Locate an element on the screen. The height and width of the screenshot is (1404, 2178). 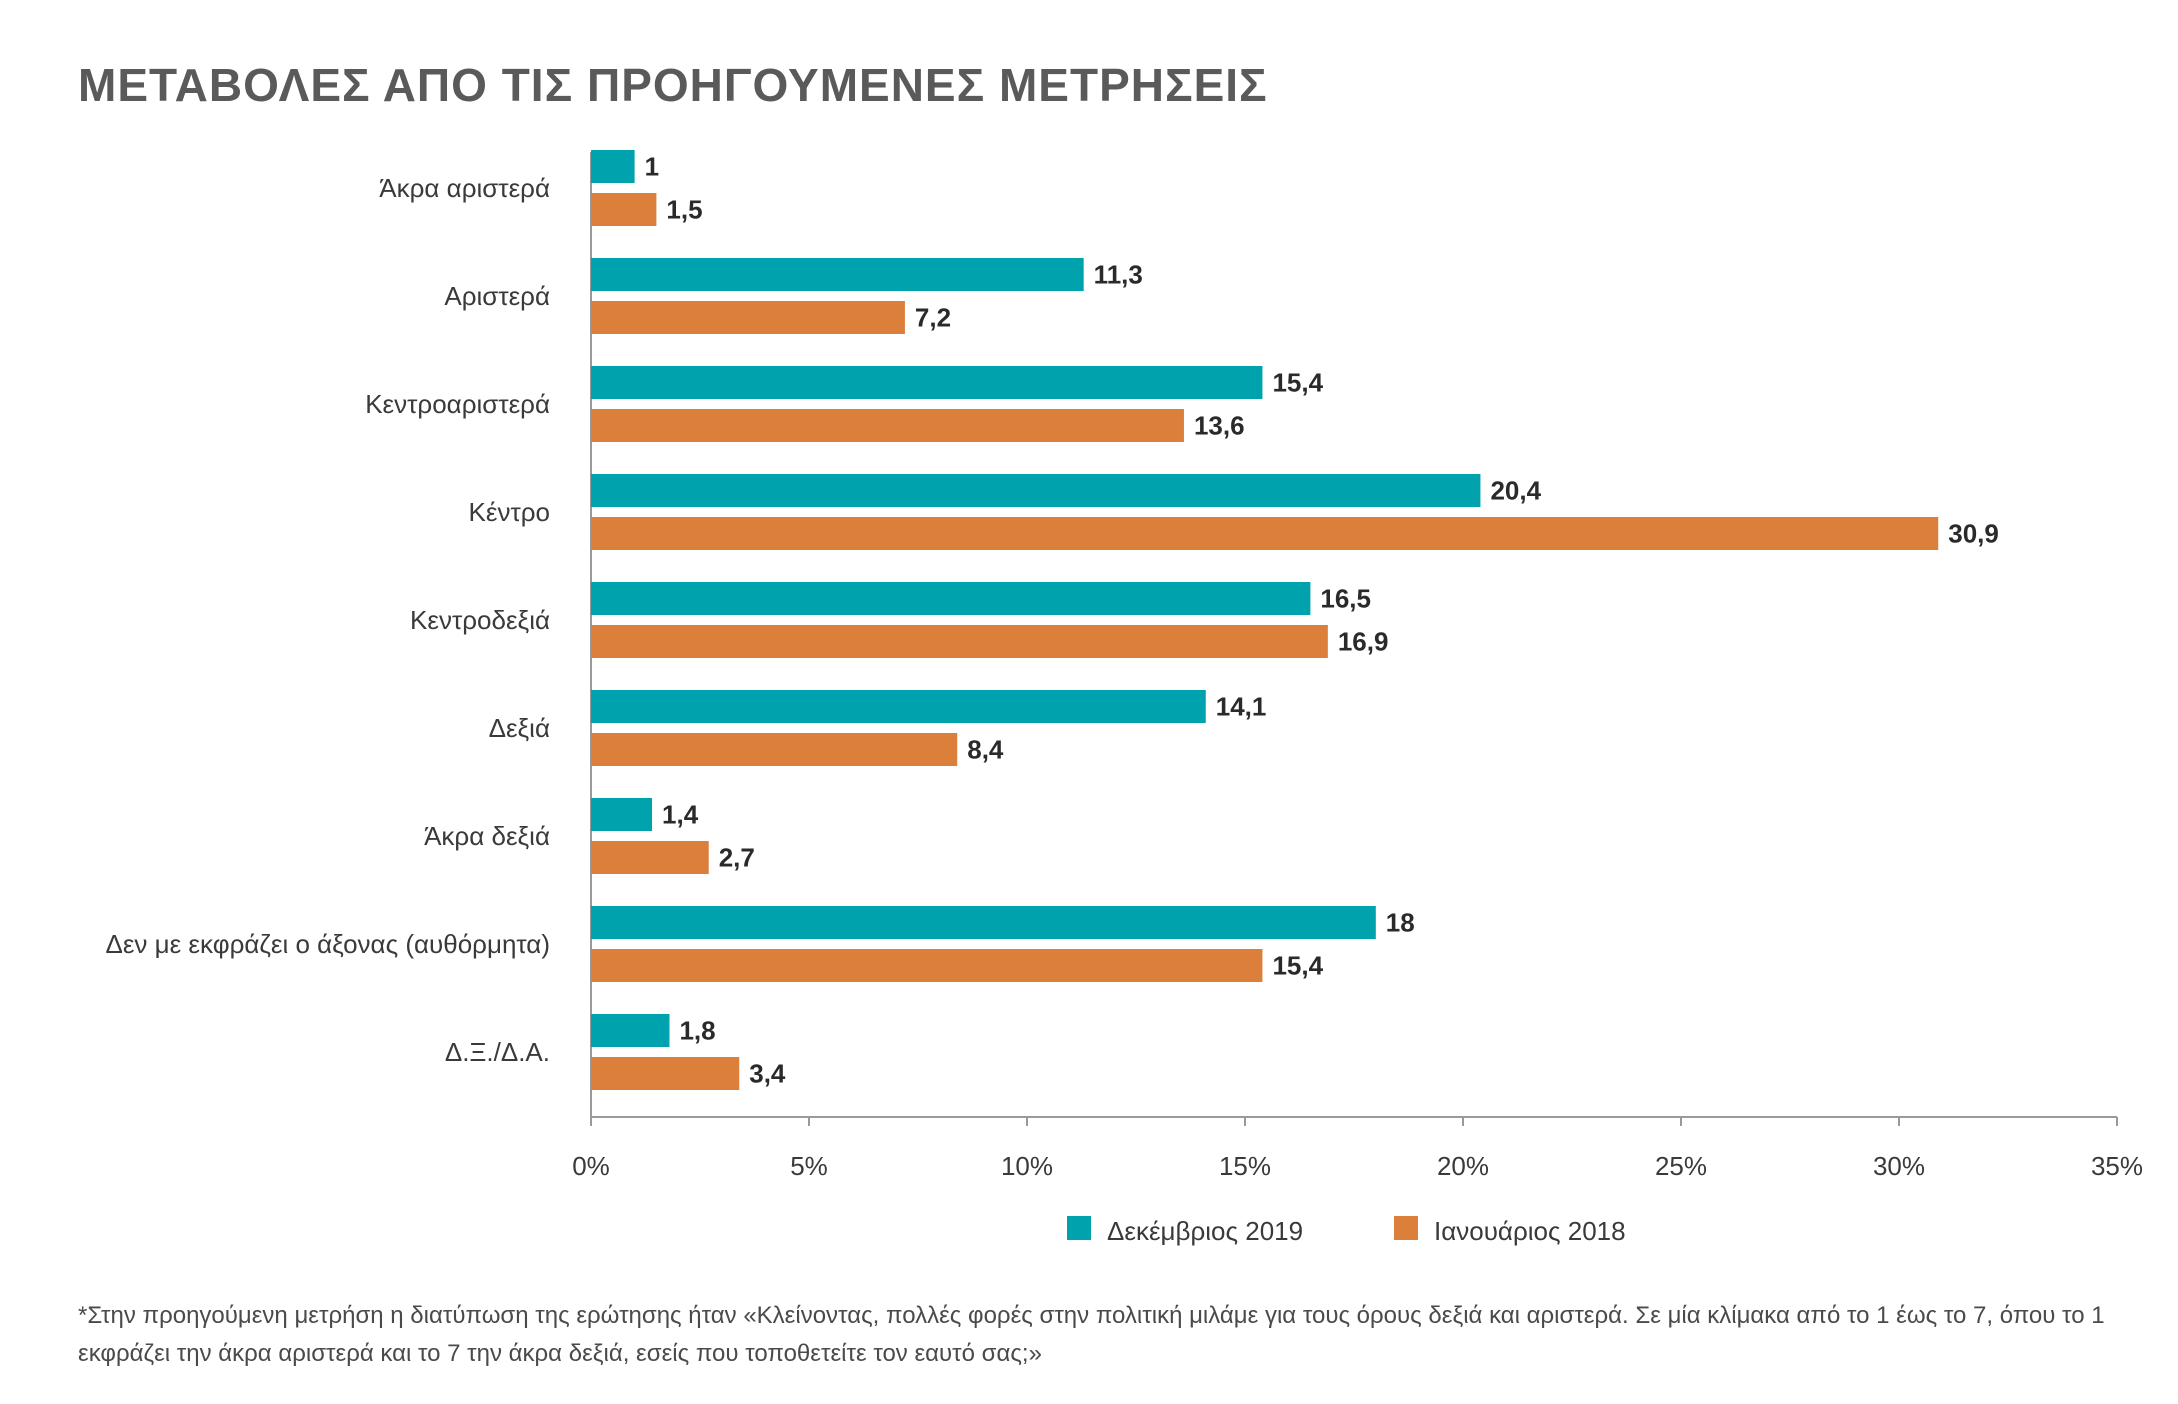
data-label: 13,6 is located at coordinates (1219, 426).